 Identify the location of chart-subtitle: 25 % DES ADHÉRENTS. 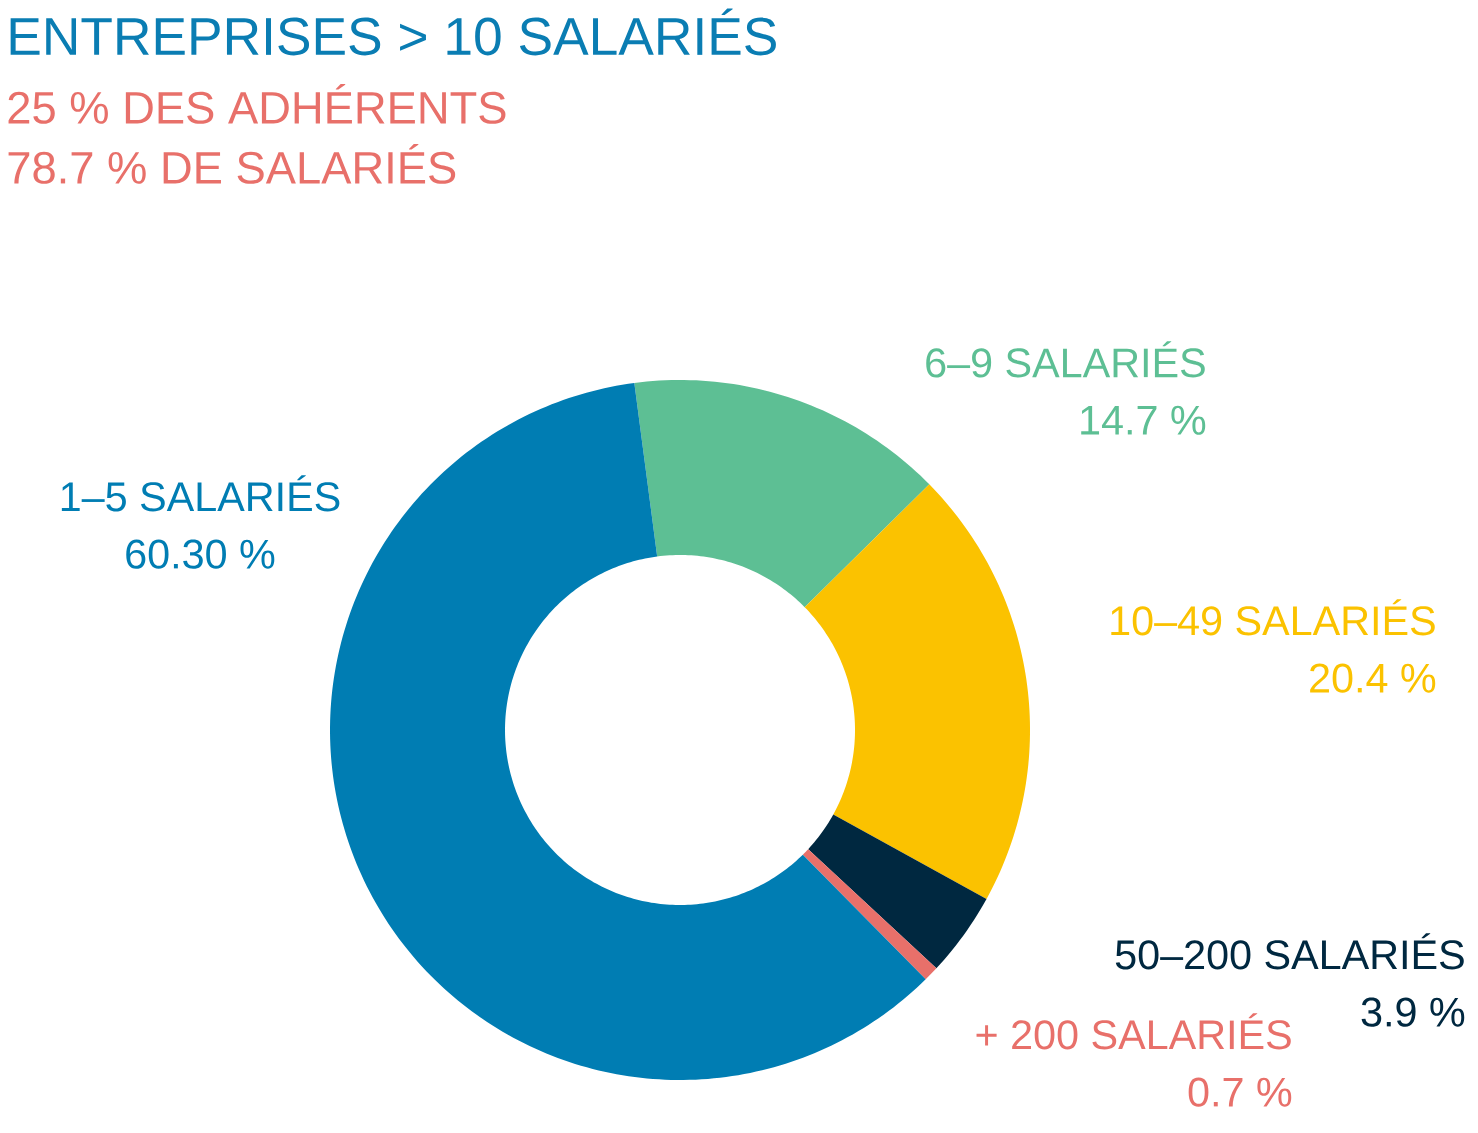
(257, 104).